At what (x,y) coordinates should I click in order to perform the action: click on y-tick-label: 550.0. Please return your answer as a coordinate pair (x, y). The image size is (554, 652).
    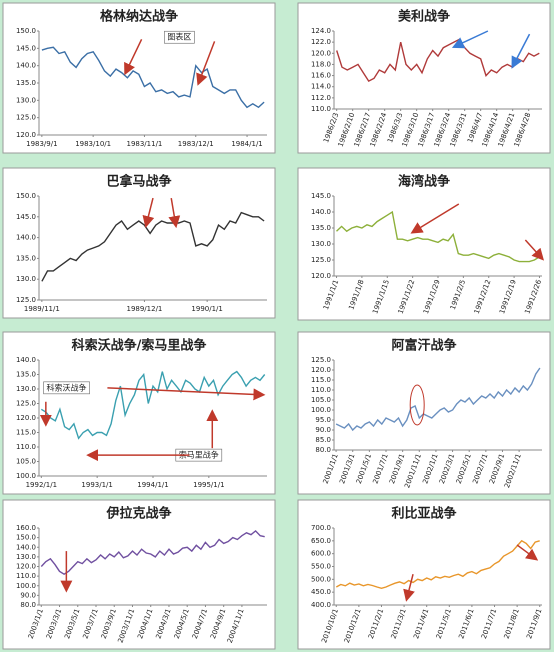
    Looking at the image, I should click on (321, 567).